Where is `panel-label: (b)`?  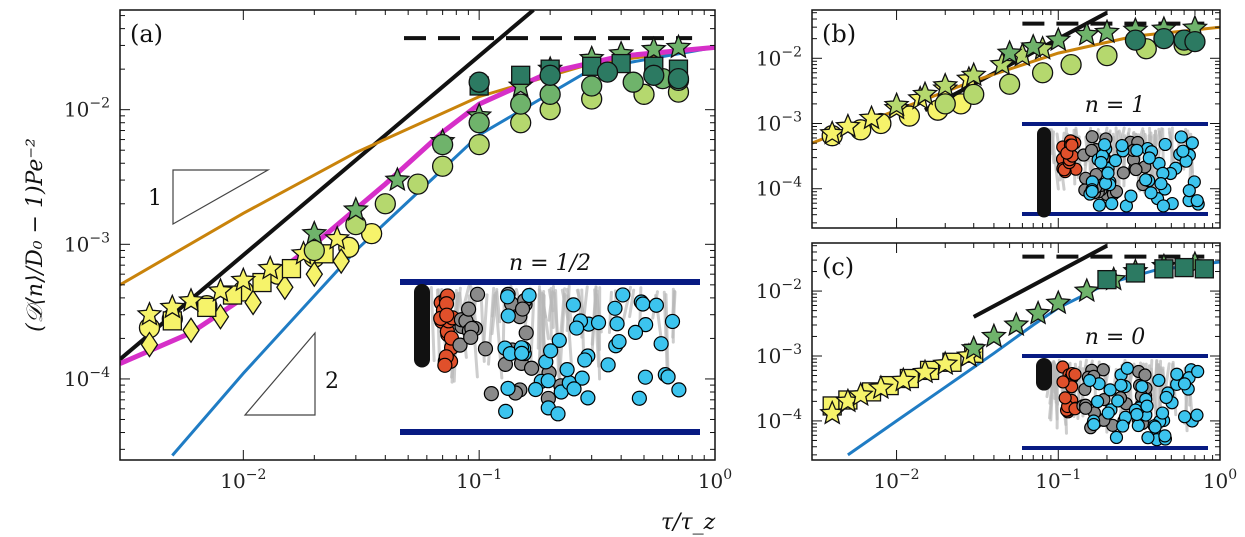 panel-label: (b) is located at coordinates (839, 34).